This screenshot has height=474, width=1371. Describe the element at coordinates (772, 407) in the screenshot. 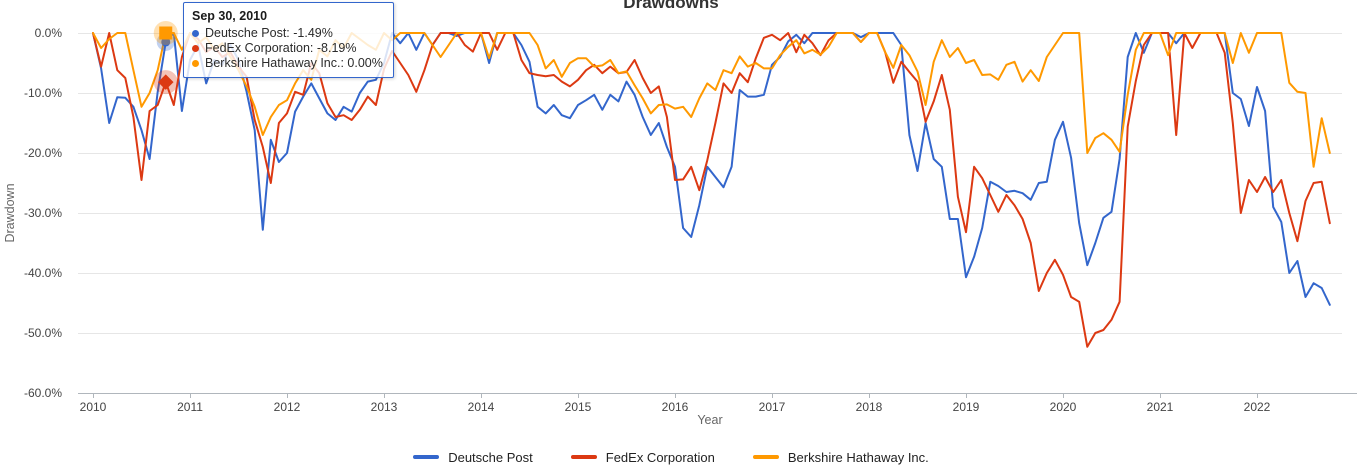

I see `x-axis-tick-label: 2017` at that location.